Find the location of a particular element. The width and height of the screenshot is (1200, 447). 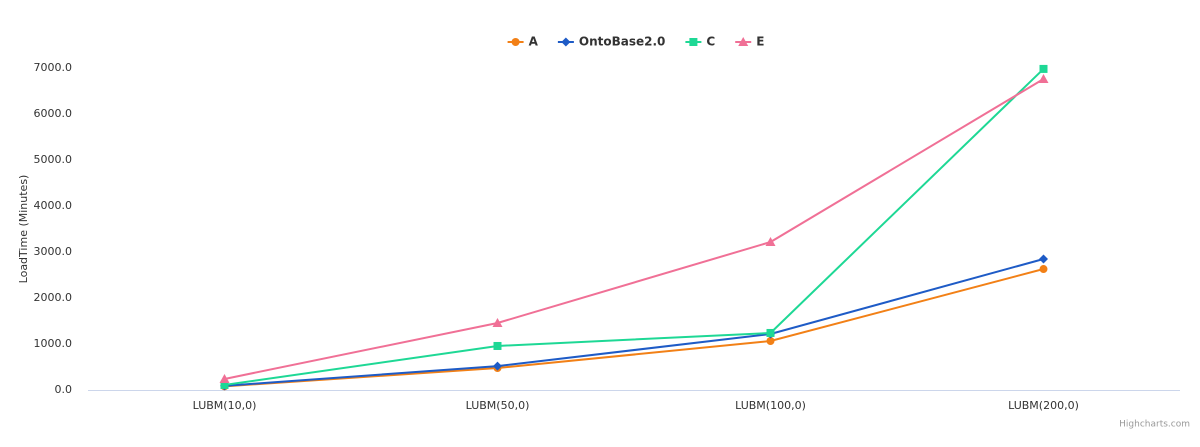

legend-label: A is located at coordinates (534, 42).